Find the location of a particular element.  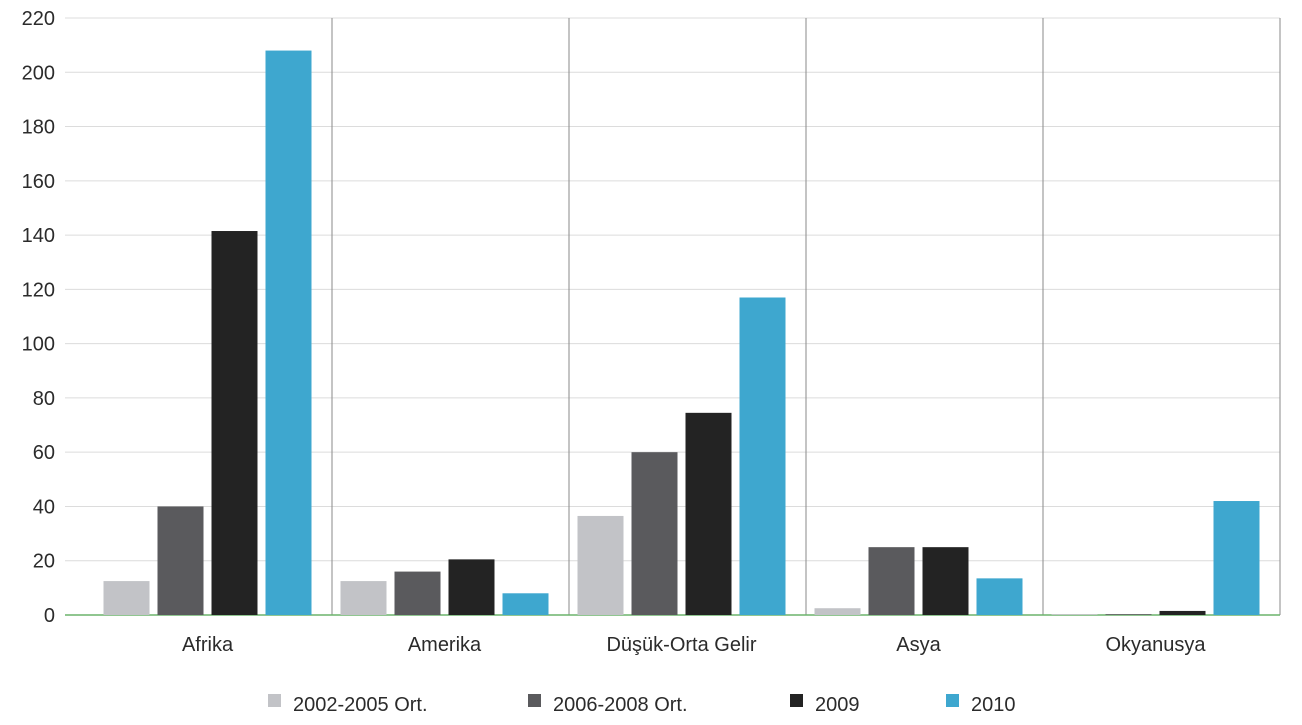

y-tick-label: 20 is located at coordinates (44, 562).